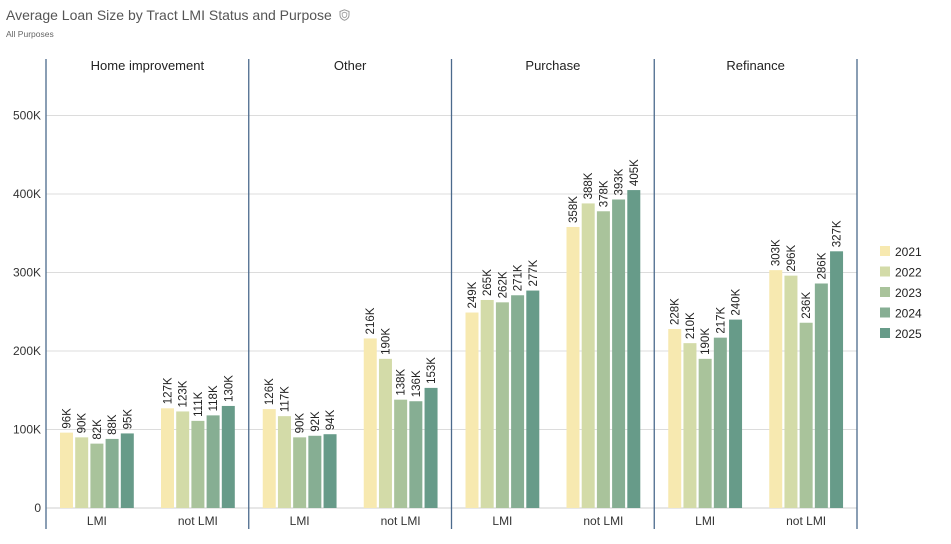  Describe the element at coordinates (503, 284) in the screenshot. I see `data-label: 262K` at that location.